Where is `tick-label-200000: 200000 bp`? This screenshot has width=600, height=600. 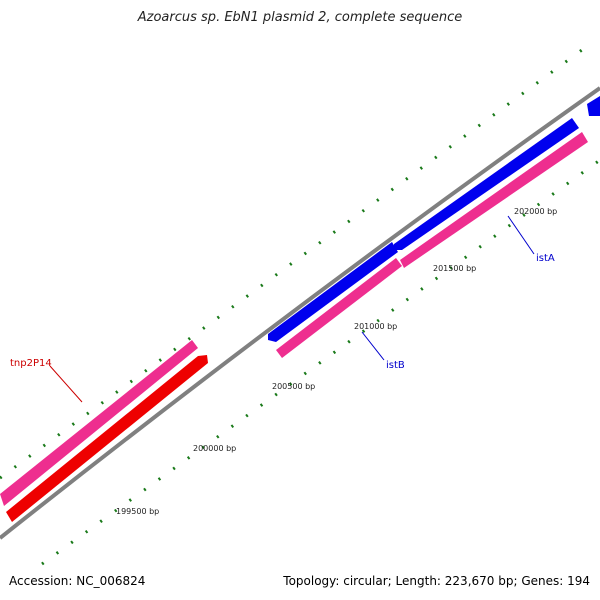
tick-label-200000: 200000 bp is located at coordinates (214, 448).